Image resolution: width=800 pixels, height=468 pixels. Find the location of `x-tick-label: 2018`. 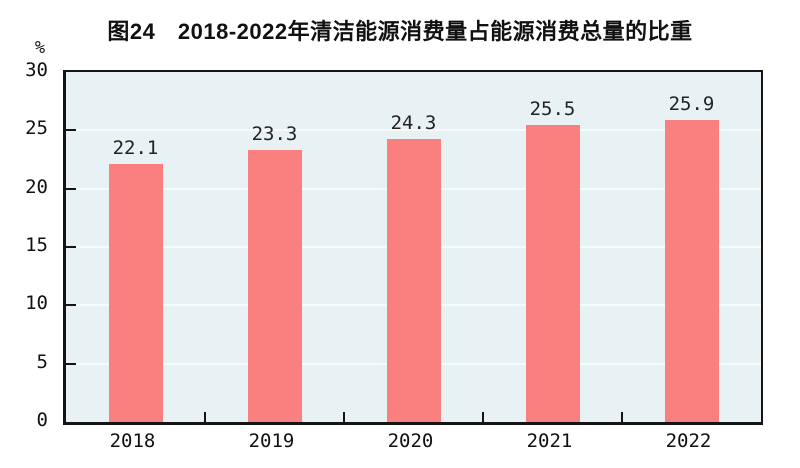

x-tick-label: 2018 is located at coordinates (132, 441).